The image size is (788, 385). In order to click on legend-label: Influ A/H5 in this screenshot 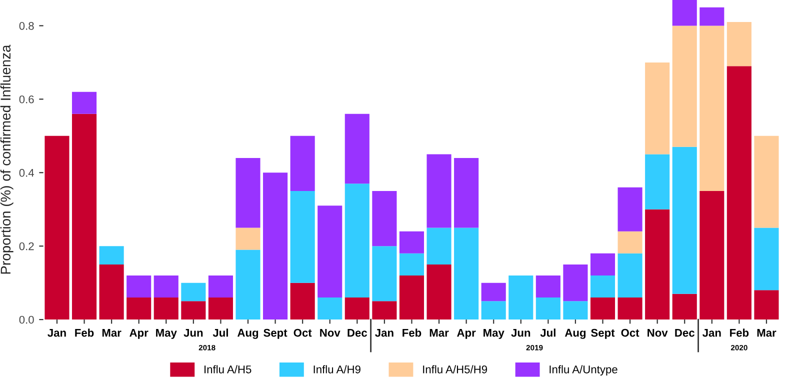, I will do `click(228, 369)`.